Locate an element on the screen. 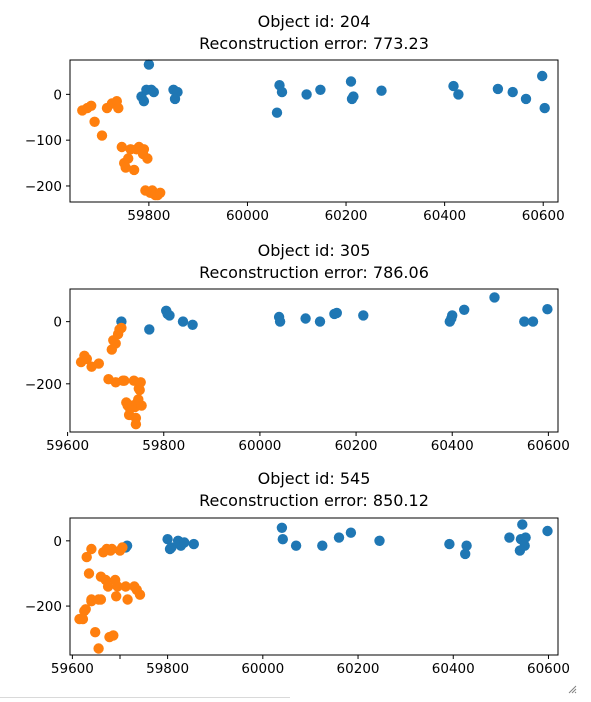 The height and width of the screenshot is (702, 591). output-area-divider is located at coordinates (145, 699).